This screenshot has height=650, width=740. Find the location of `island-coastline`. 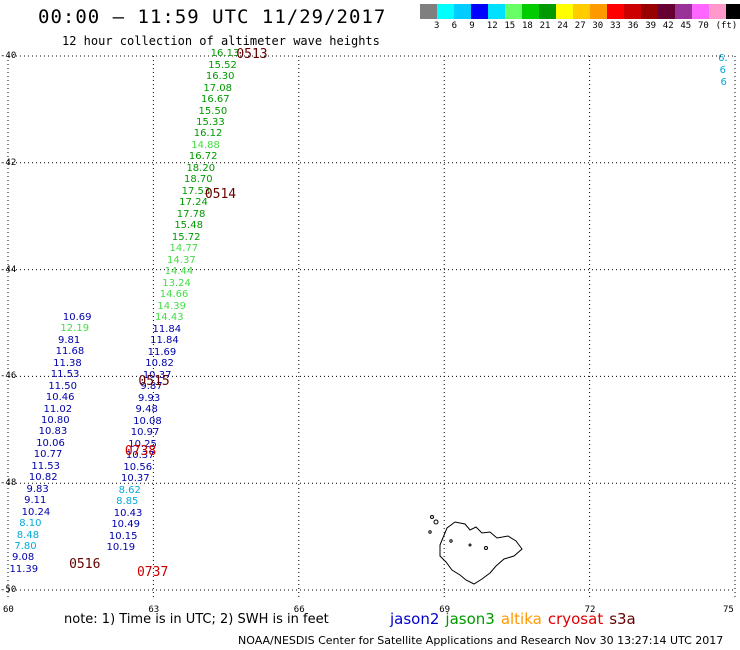

island-coastline is located at coordinates (481, 553).